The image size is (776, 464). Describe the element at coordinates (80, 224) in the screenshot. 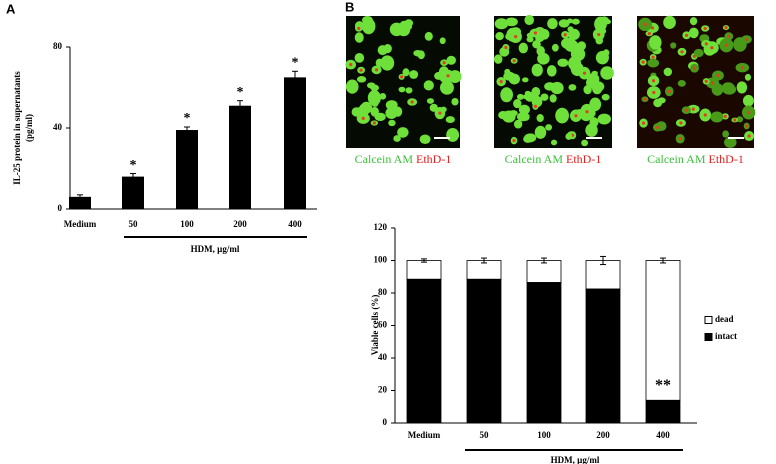

I see `x-tick-label: Medium` at that location.